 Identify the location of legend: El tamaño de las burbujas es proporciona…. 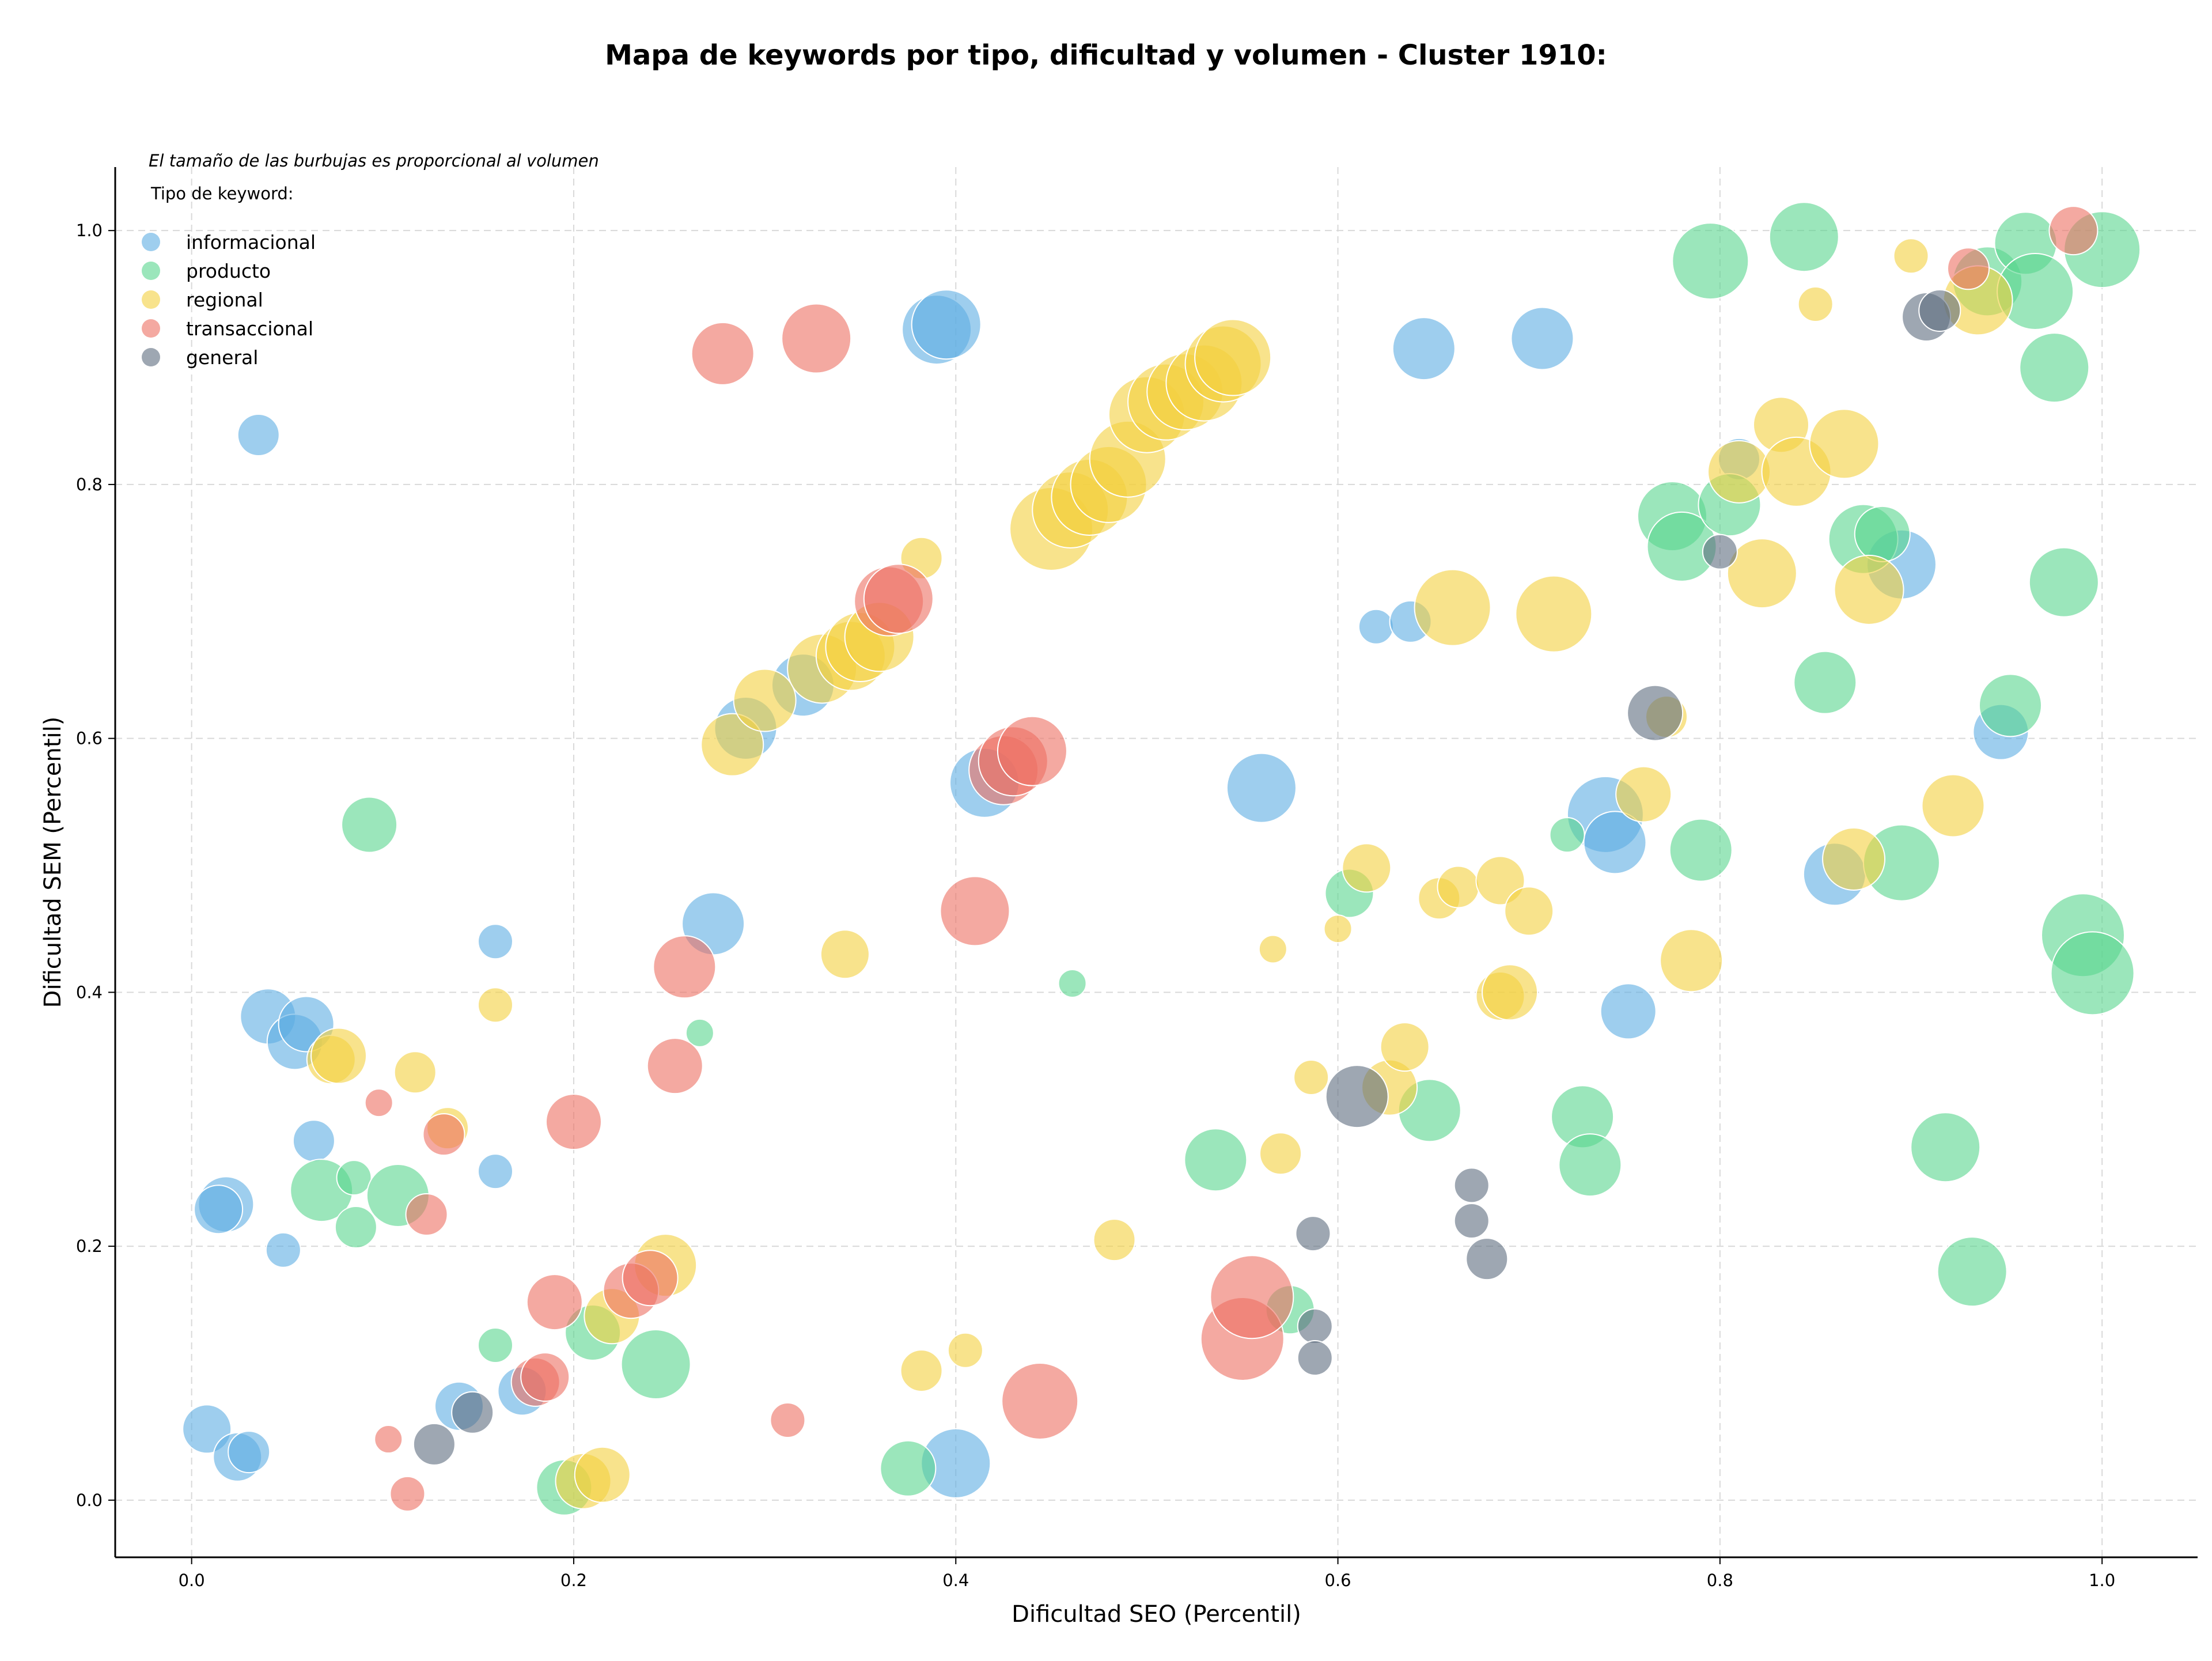
(370, 260).